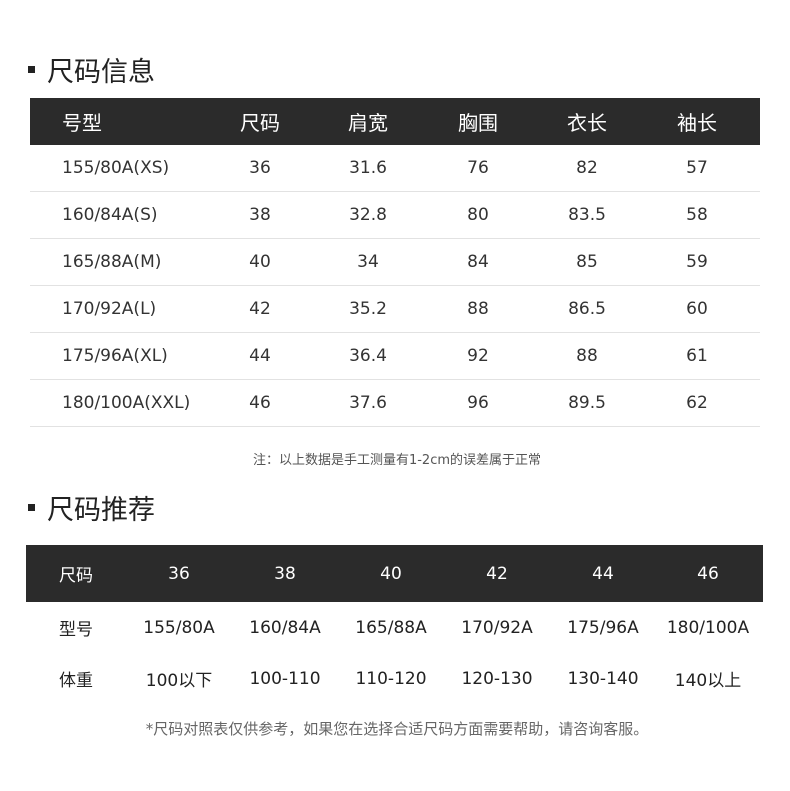 This screenshot has height=791, width=790. I want to click on table-cell: 96, so click(478, 403).